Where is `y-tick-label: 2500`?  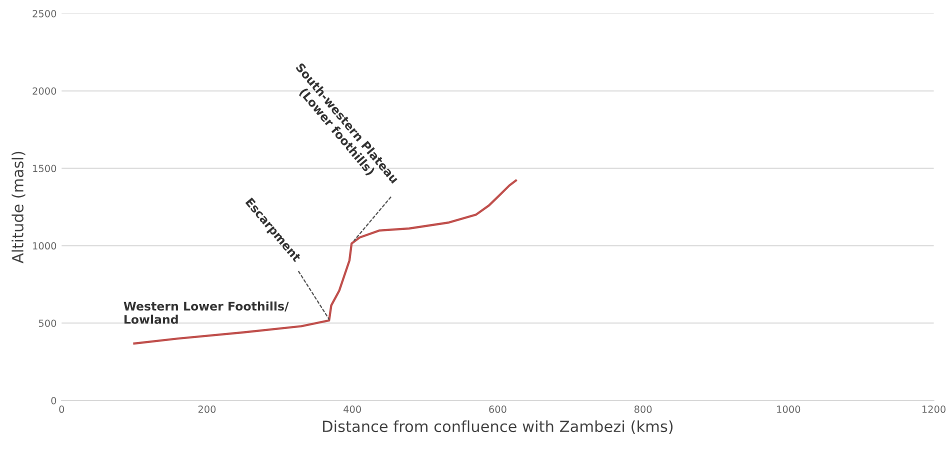 y-tick-label: 2500 is located at coordinates (44, 14).